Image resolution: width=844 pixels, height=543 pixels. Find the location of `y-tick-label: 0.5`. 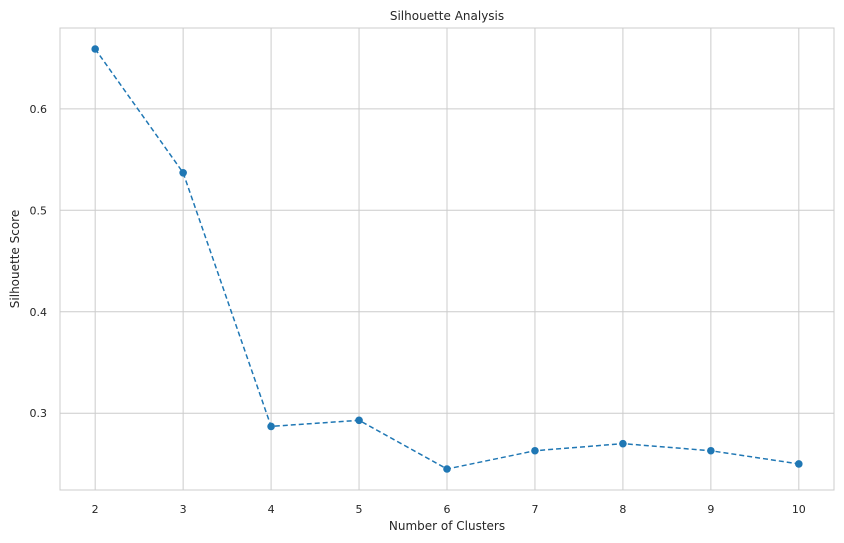

y-tick-label: 0.5 is located at coordinates (39, 210).